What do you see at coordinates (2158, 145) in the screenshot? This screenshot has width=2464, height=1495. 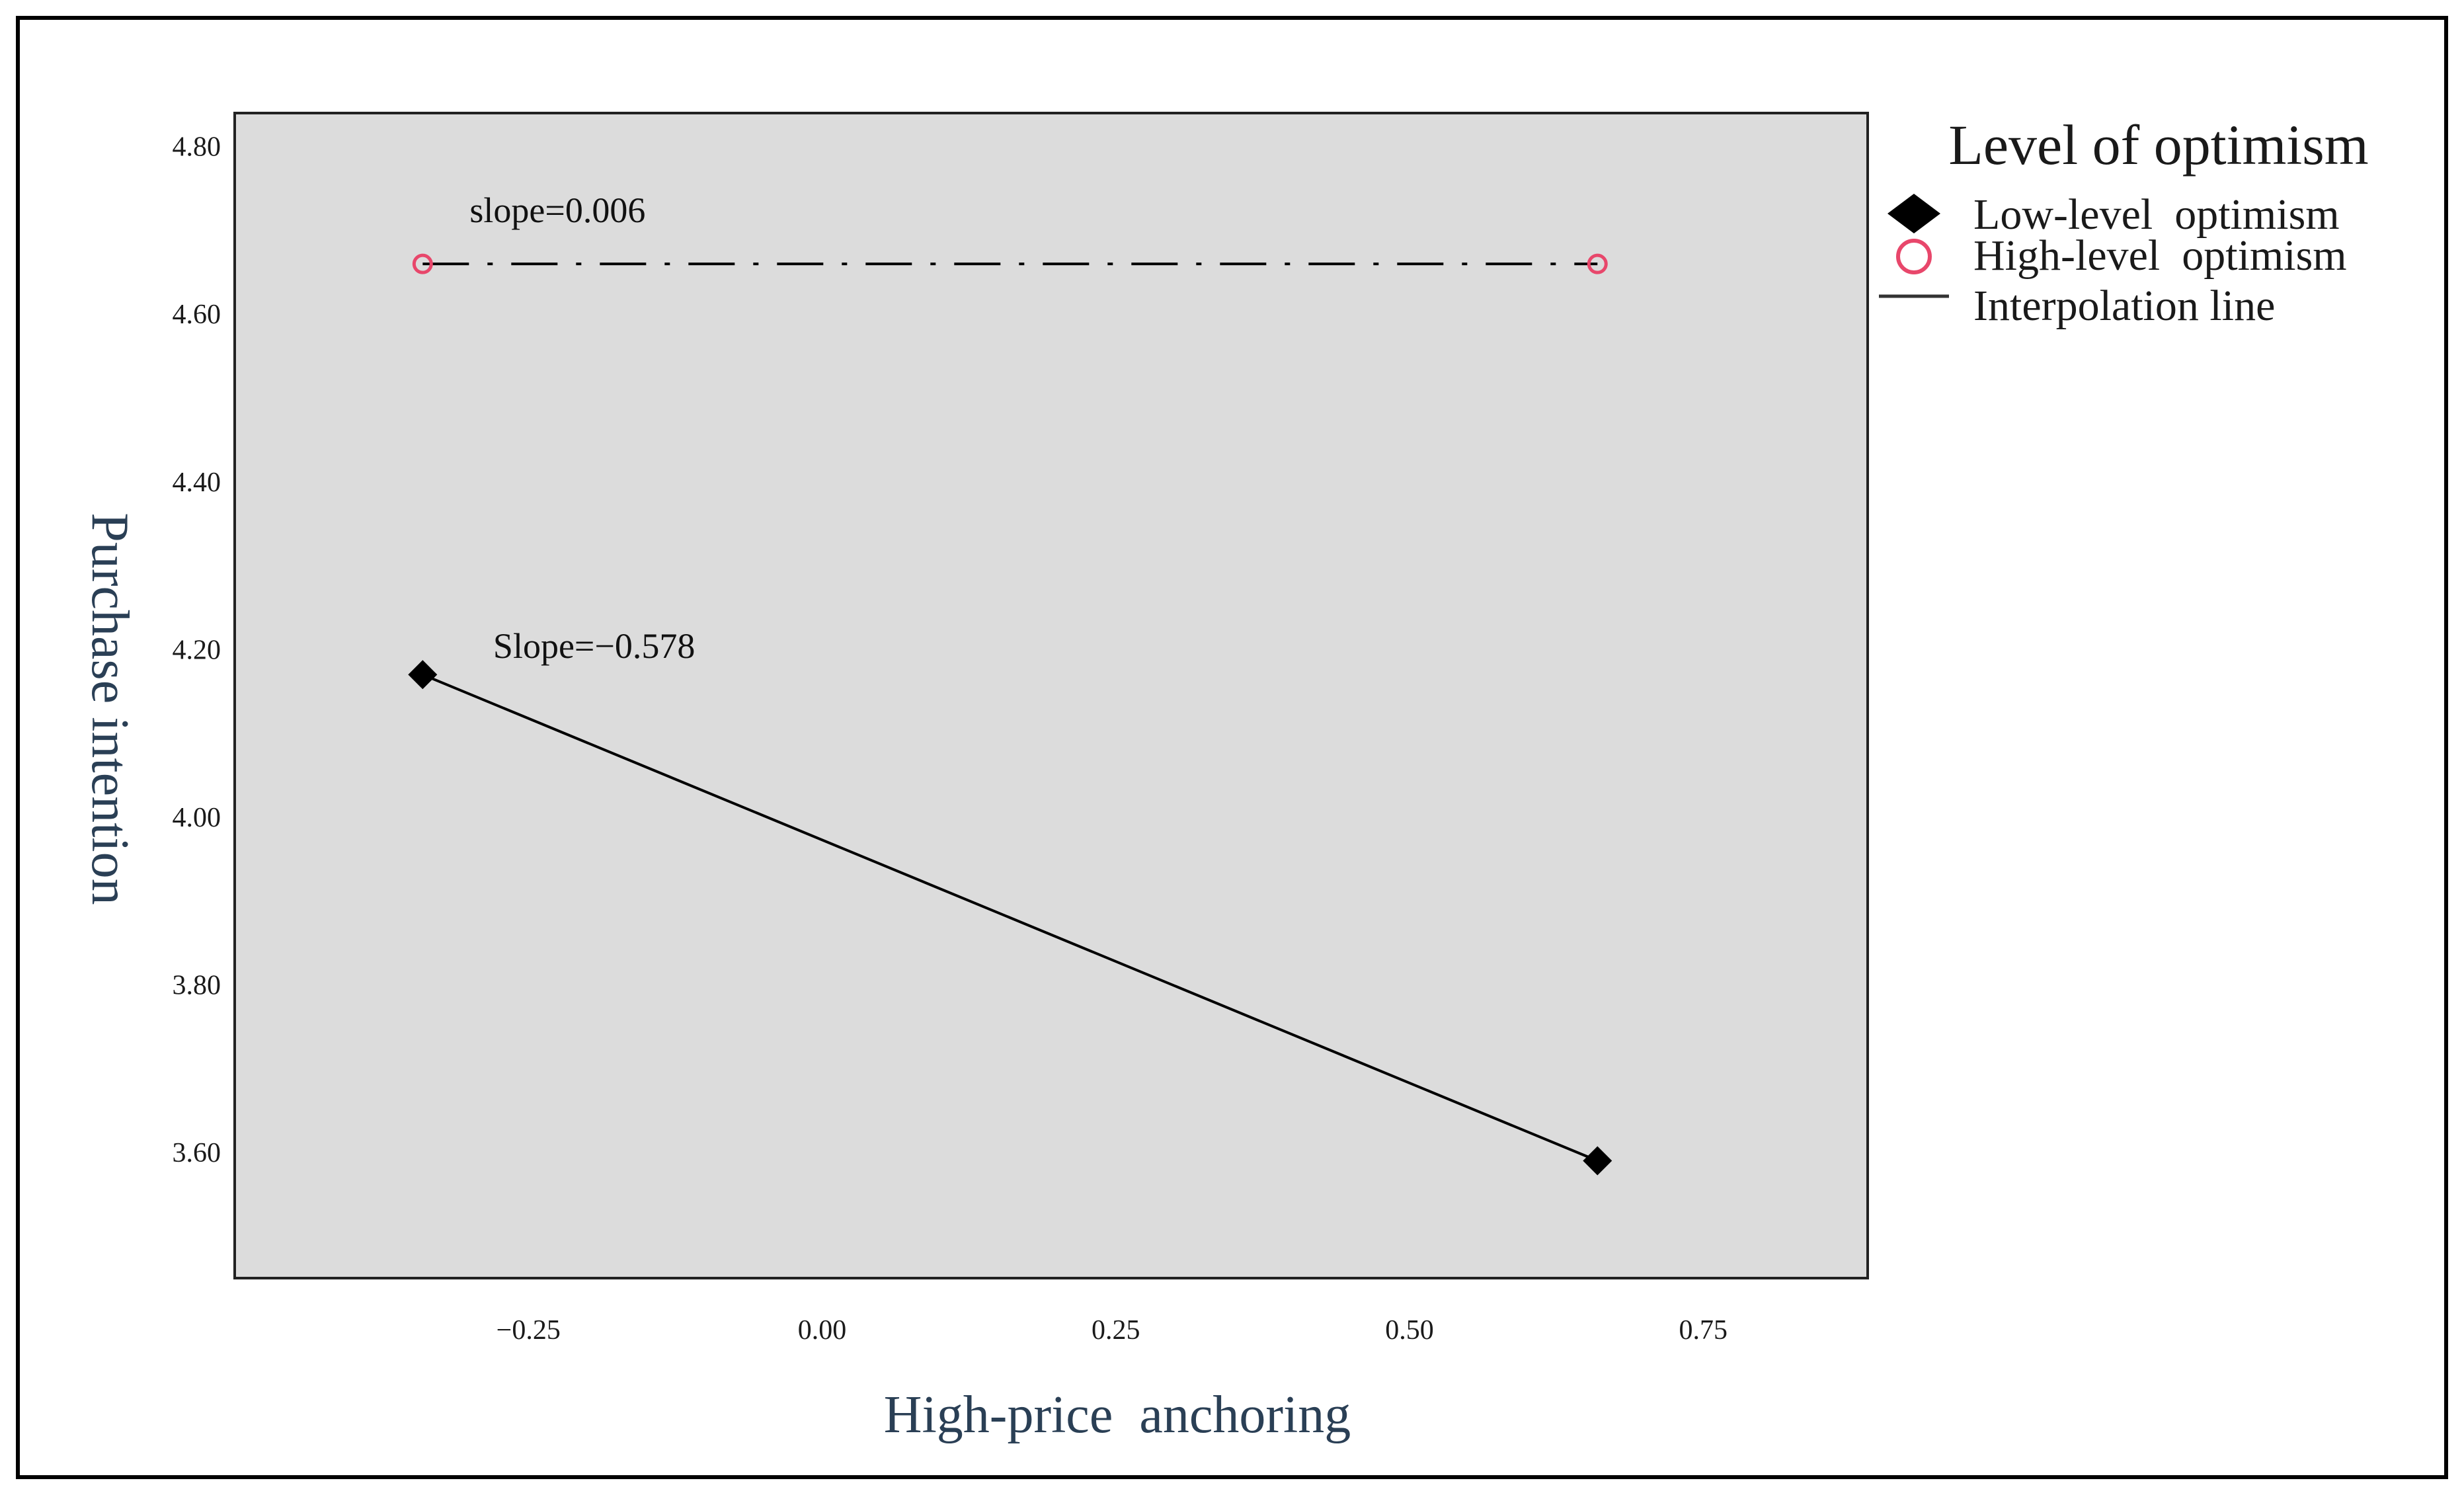 I see `legend-title: Level of optimism` at bounding box center [2158, 145].